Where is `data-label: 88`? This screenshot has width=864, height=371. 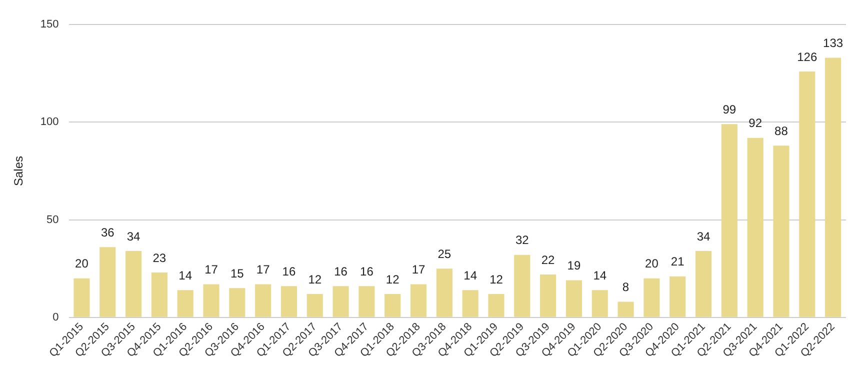
data-label: 88 is located at coordinates (781, 131).